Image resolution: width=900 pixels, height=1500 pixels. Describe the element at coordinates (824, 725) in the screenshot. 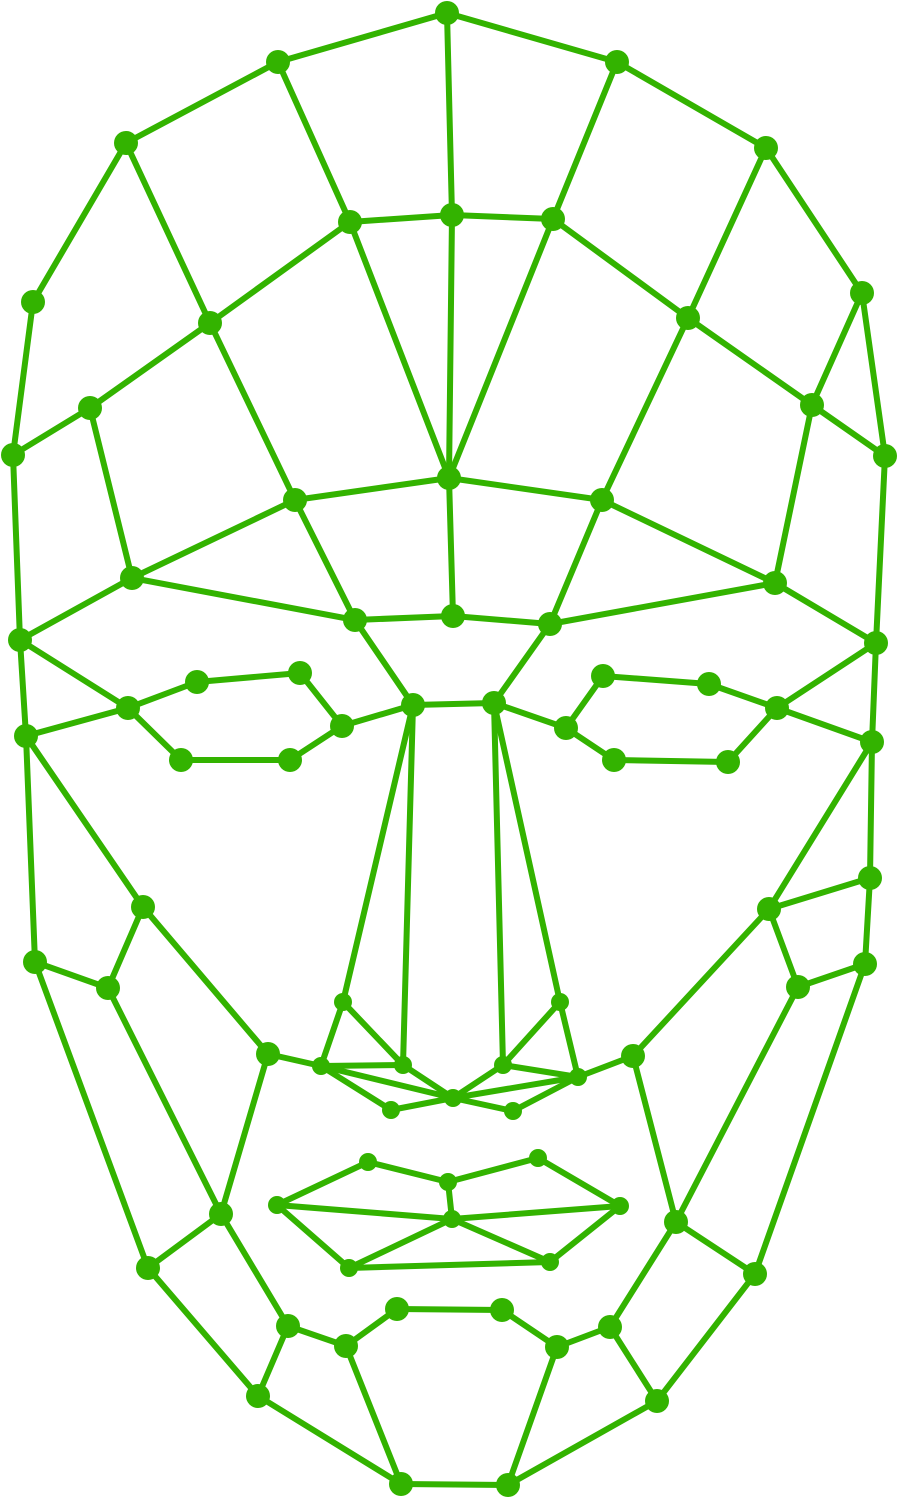

I see `mesh-edge-rj1-er4` at that location.